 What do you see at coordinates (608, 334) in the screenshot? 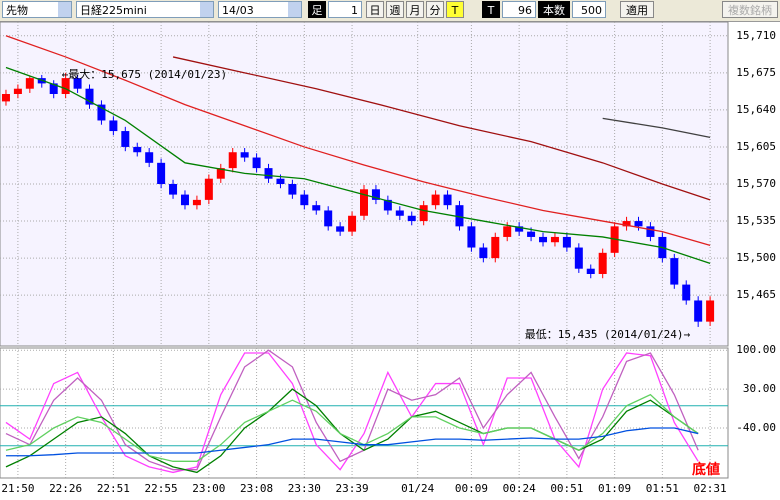
I see `annotation-min: 最低：15,435 (2014/01/24)→` at bounding box center [608, 334].